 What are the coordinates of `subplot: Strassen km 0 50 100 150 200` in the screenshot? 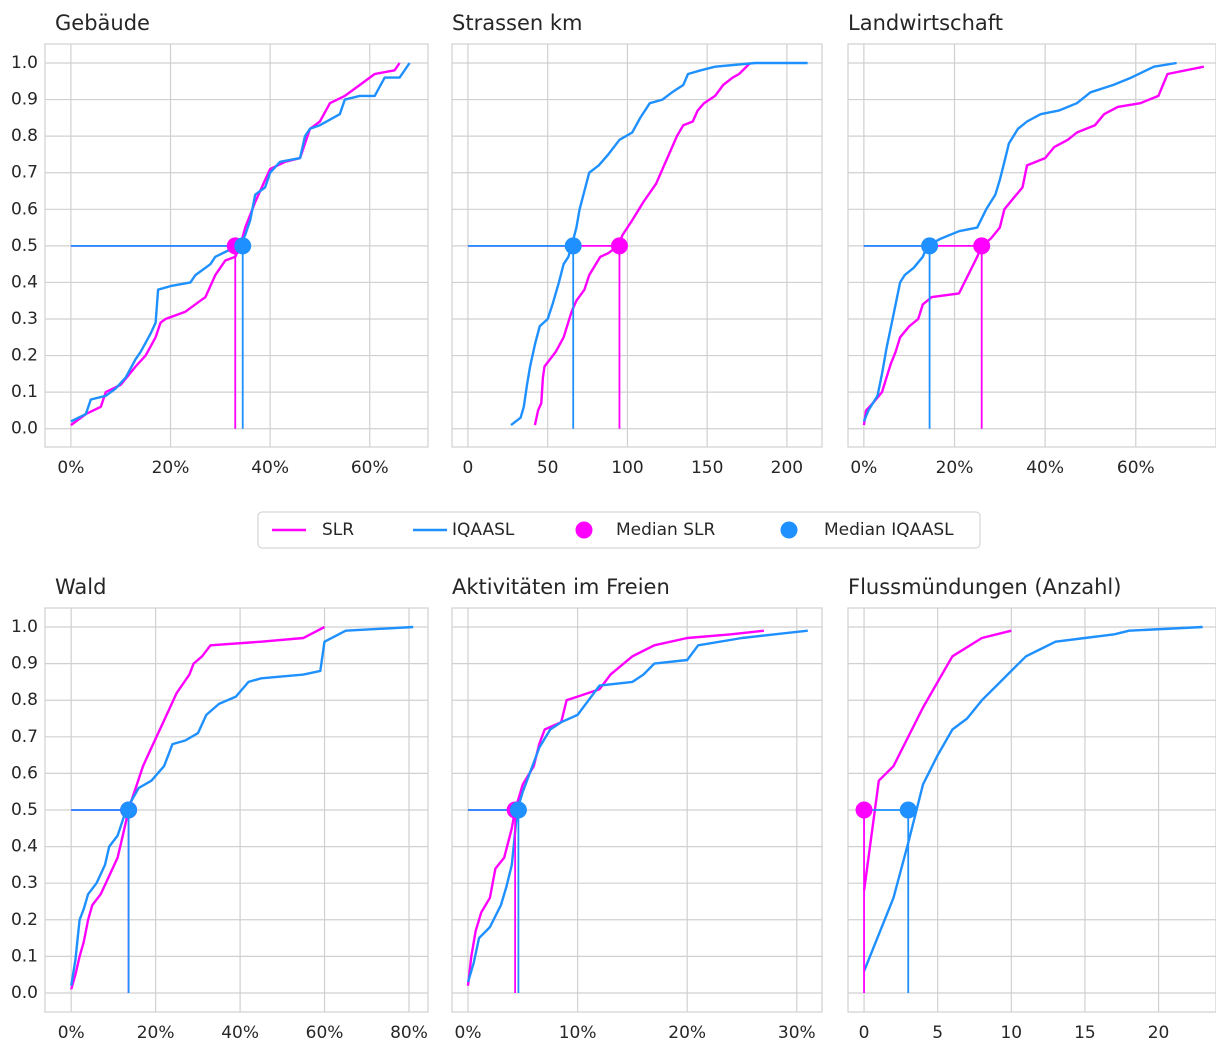 It's located at (637, 244).